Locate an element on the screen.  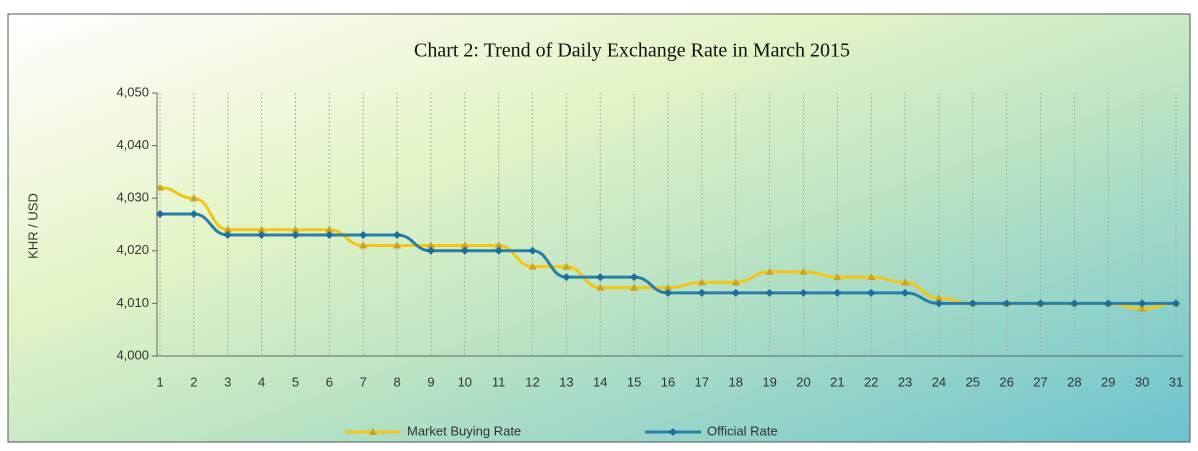
x-tick-label: 11 is located at coordinates (499, 381).